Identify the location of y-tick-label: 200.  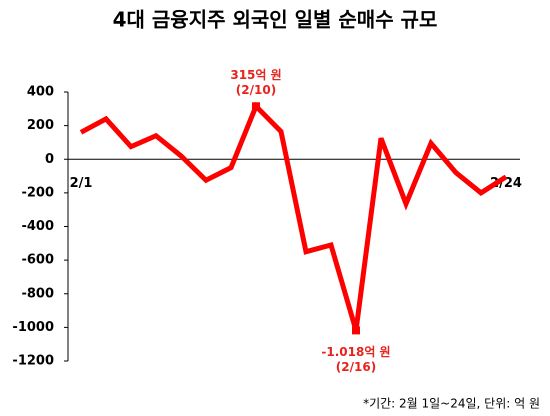
(40, 125).